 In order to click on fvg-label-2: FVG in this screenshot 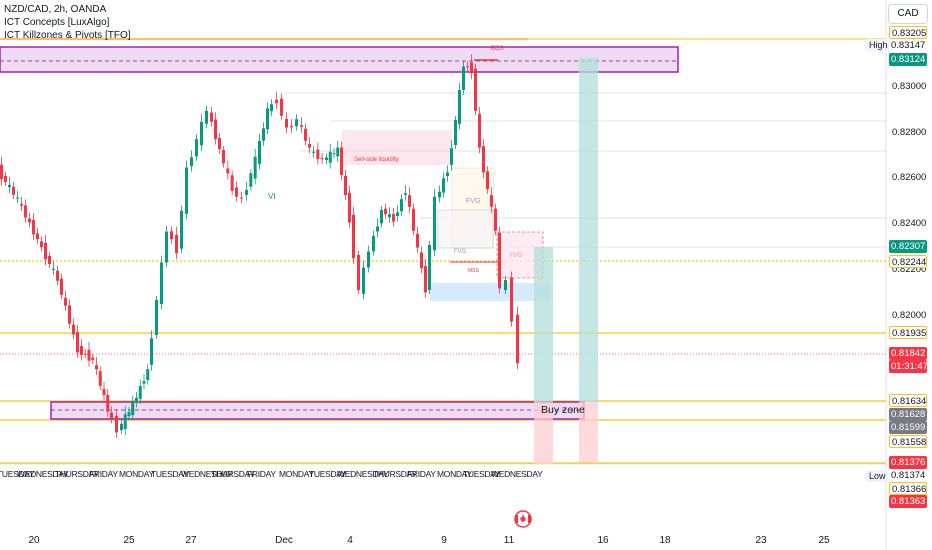, I will do `click(460, 252)`.